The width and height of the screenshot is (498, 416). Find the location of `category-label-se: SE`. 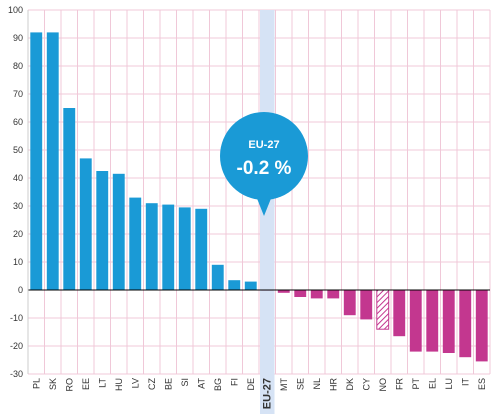

category-label-se: SE is located at coordinates (300, 384).